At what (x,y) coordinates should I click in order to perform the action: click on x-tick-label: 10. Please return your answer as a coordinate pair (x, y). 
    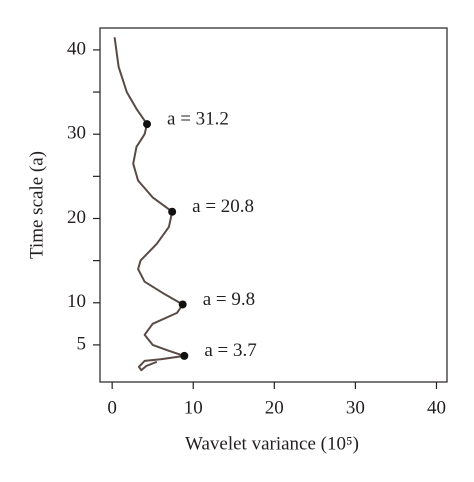
    Looking at the image, I should click on (193, 407).